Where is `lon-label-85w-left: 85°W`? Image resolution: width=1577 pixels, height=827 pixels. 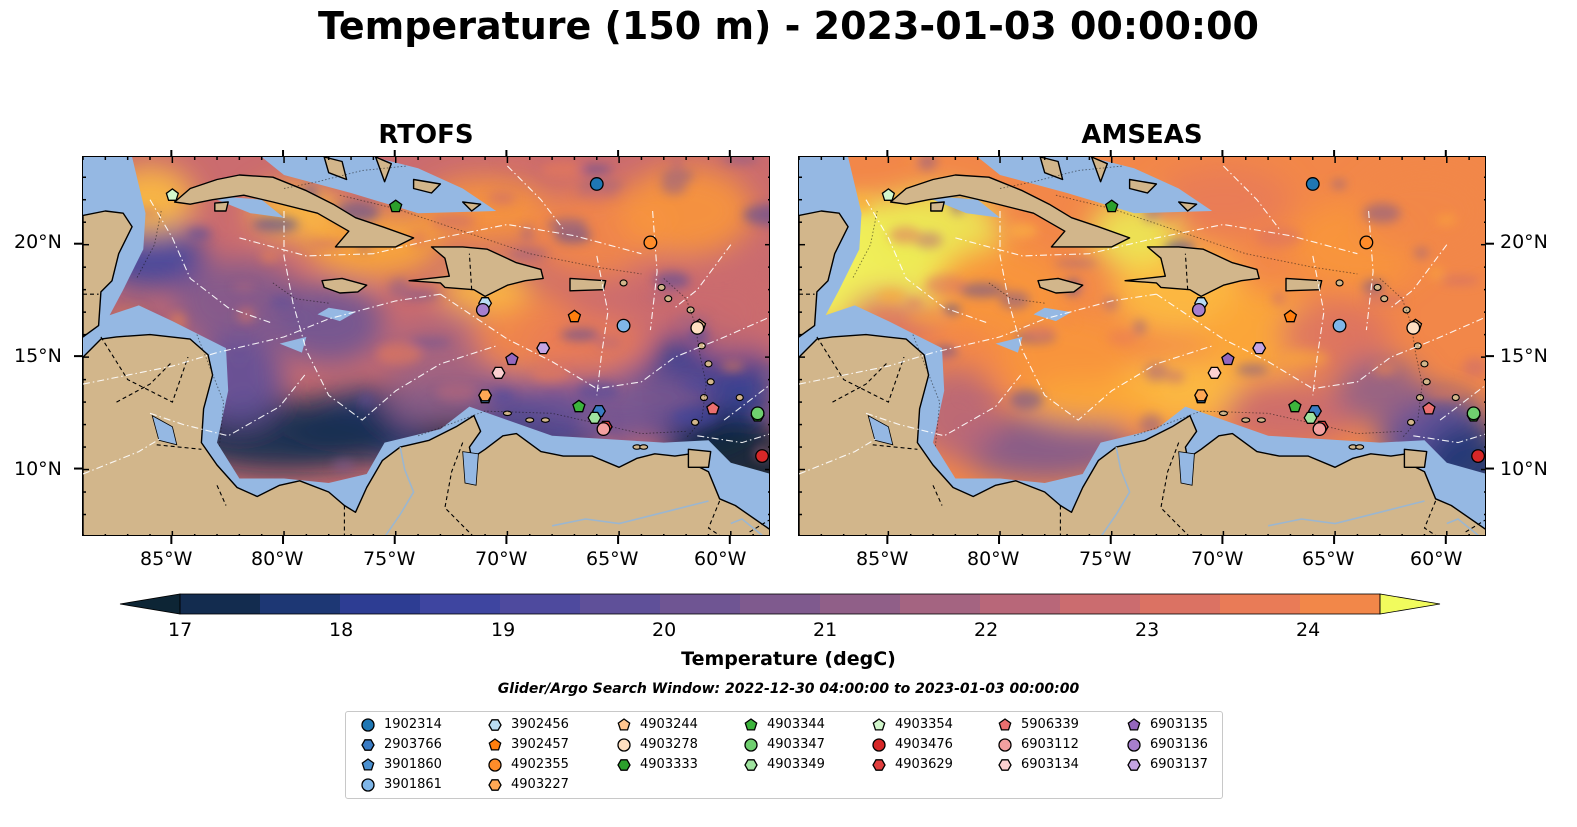
lon-label-85w-left: 85°W is located at coordinates (166, 559).